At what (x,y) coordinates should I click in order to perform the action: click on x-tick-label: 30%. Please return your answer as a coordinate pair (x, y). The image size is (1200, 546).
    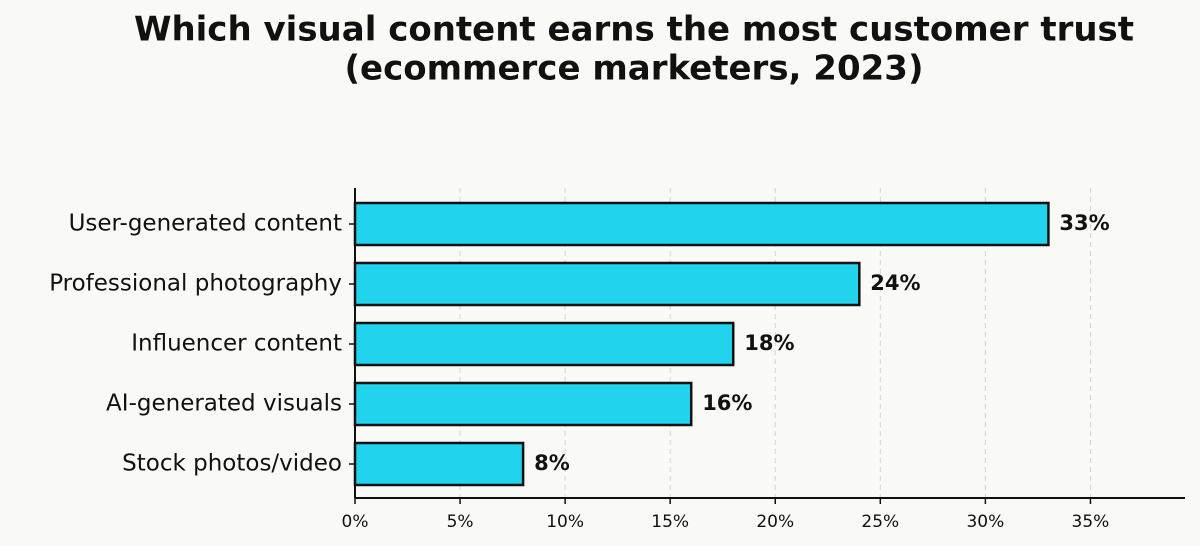
    Looking at the image, I should click on (985, 522).